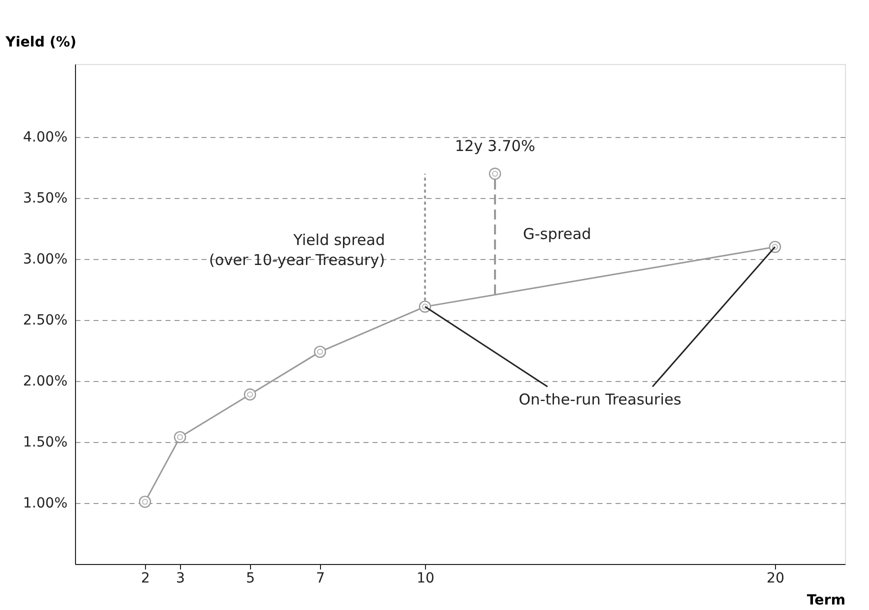 The height and width of the screenshot is (610, 869). I want to click on x-tick-label: 20, so click(775, 578).